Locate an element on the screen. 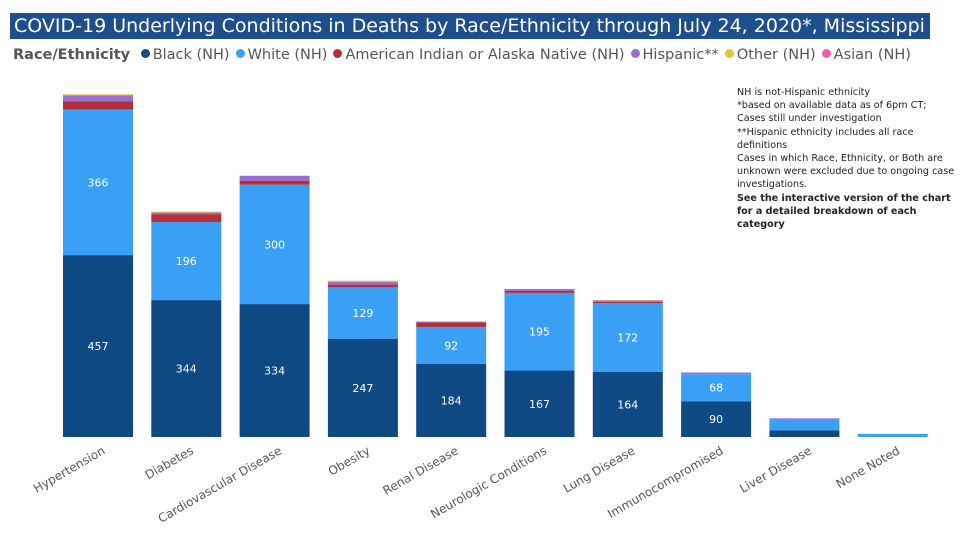 The image size is (980, 556). x-tick-label: Hypertension is located at coordinates (69, 469).